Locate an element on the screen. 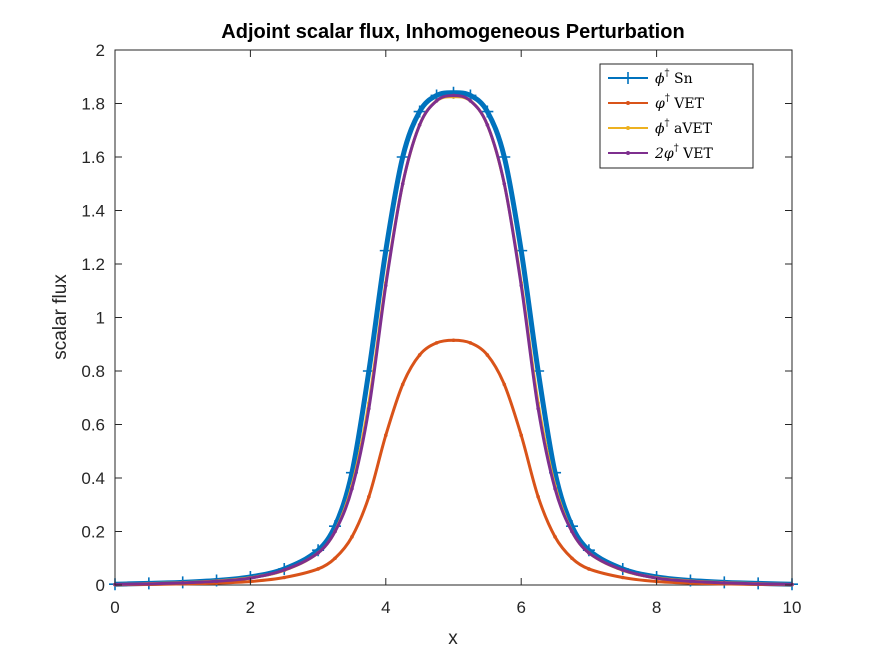 The image size is (875, 656). y-tick-label: 0 is located at coordinates (100, 585).